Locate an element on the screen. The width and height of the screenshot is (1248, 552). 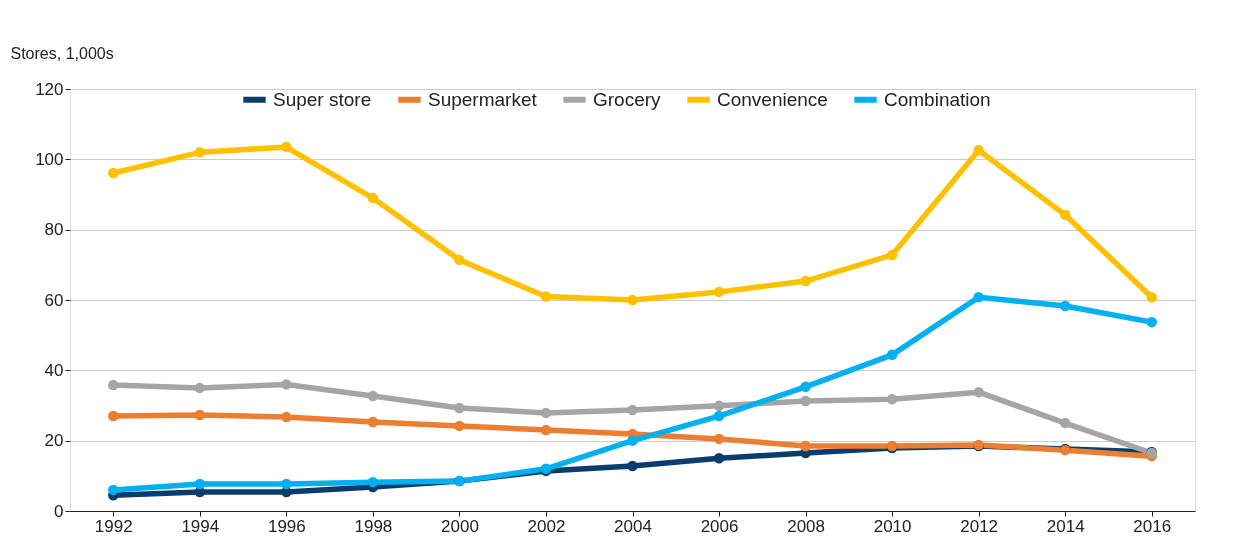
x-tick-label: 2004 is located at coordinates (633, 526).